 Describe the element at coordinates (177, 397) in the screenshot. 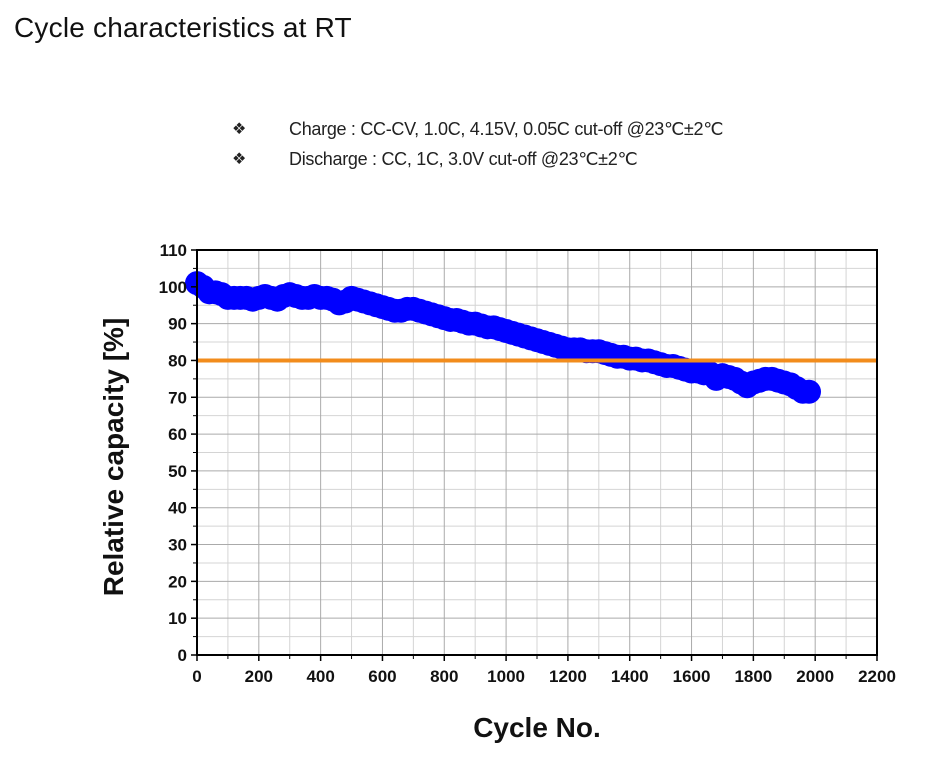

I see `y-tick-label: 70` at that location.